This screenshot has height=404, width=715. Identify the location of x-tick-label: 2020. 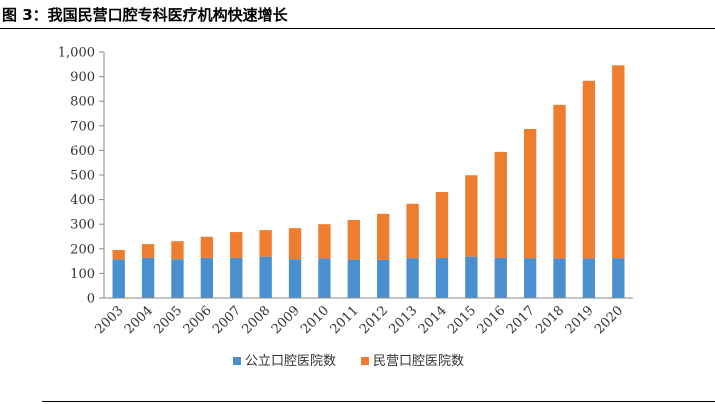
(609, 320).